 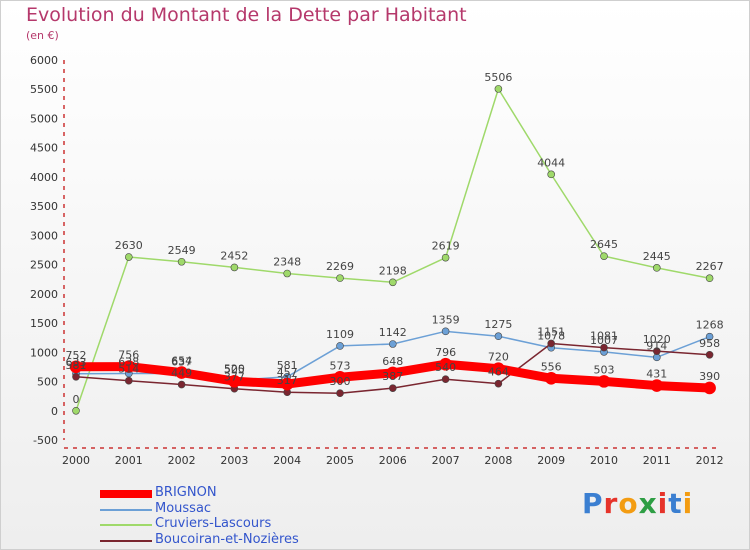 What do you see at coordinates (340, 381) in the screenshot?
I see `data-label: 300` at bounding box center [340, 381].